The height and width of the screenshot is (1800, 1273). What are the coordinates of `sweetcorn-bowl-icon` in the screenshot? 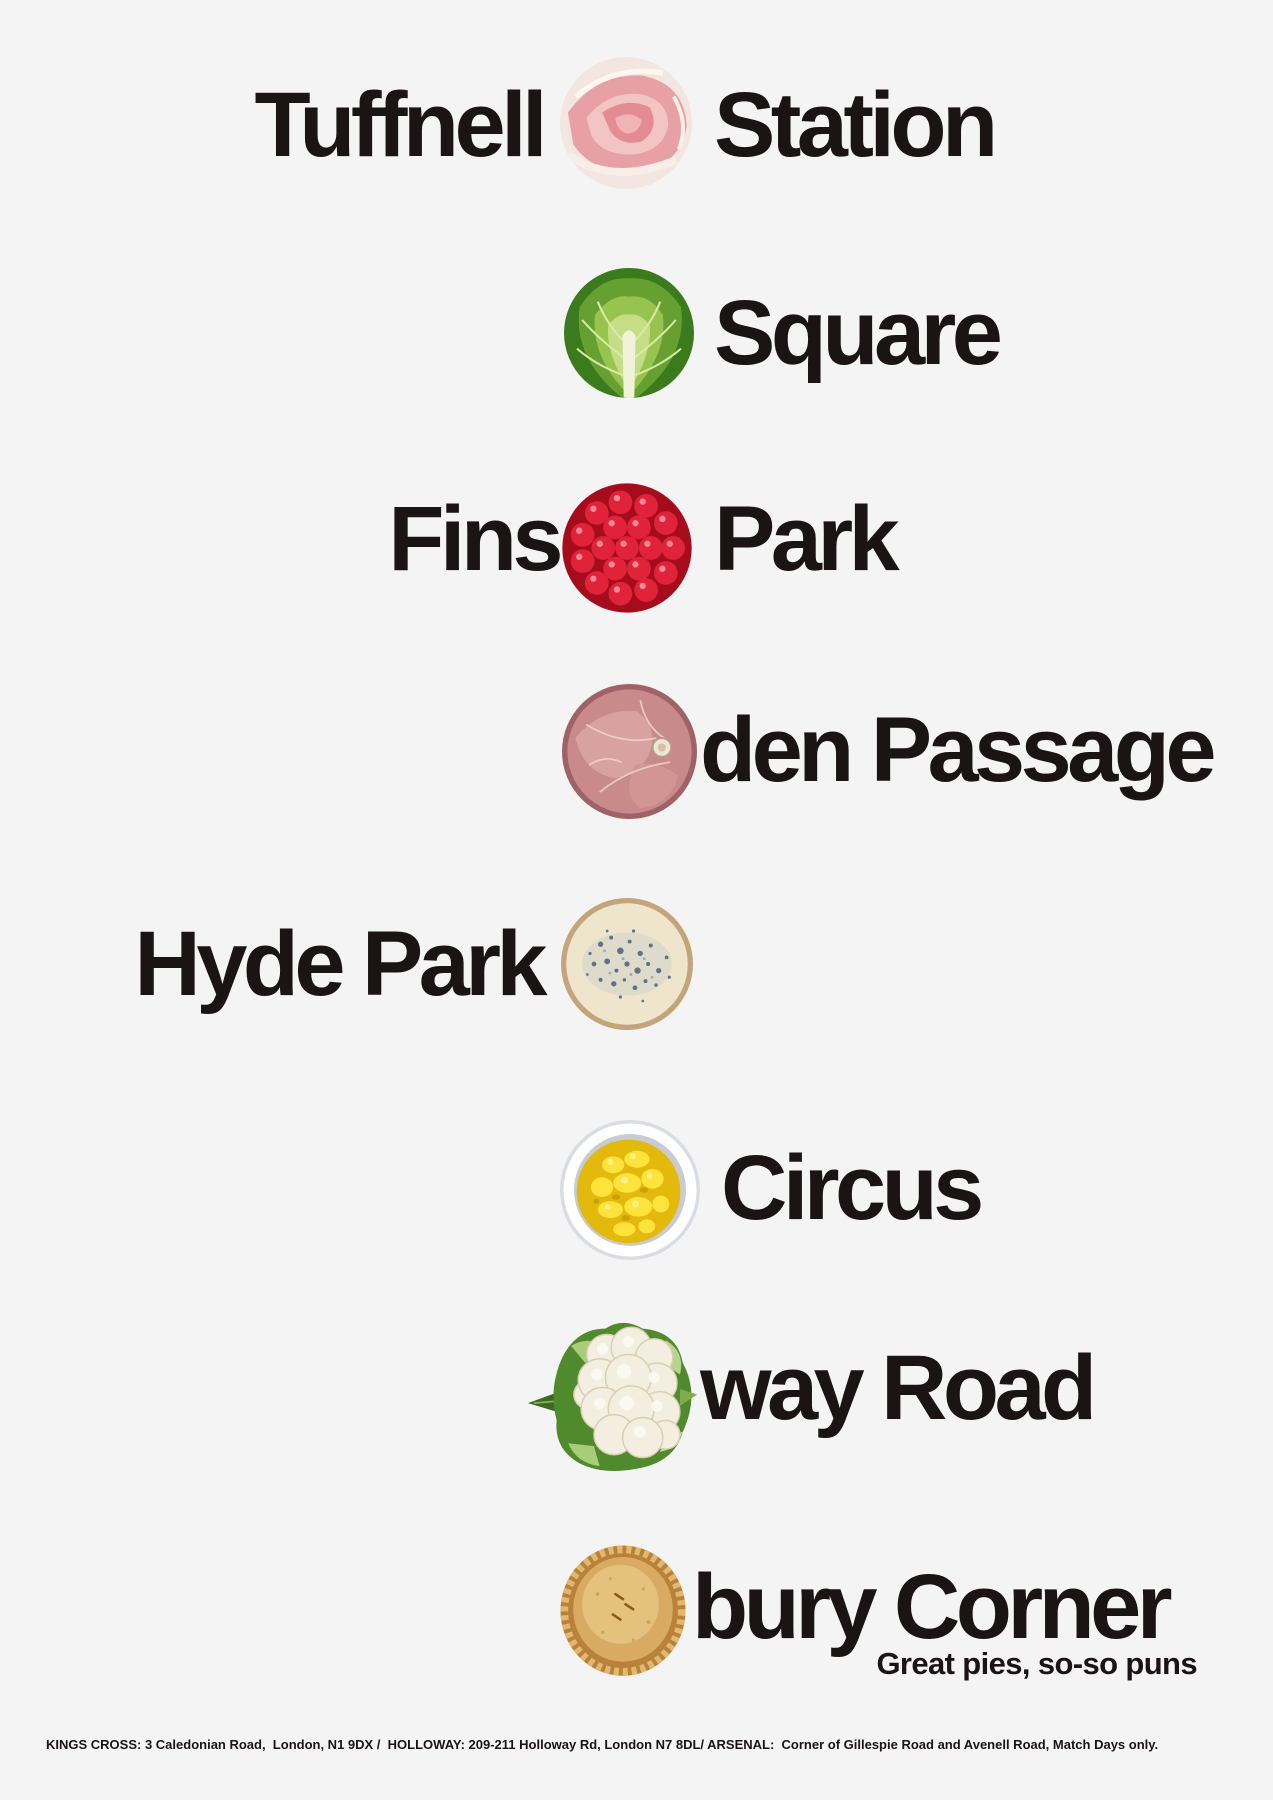 It's located at (630, 1190).